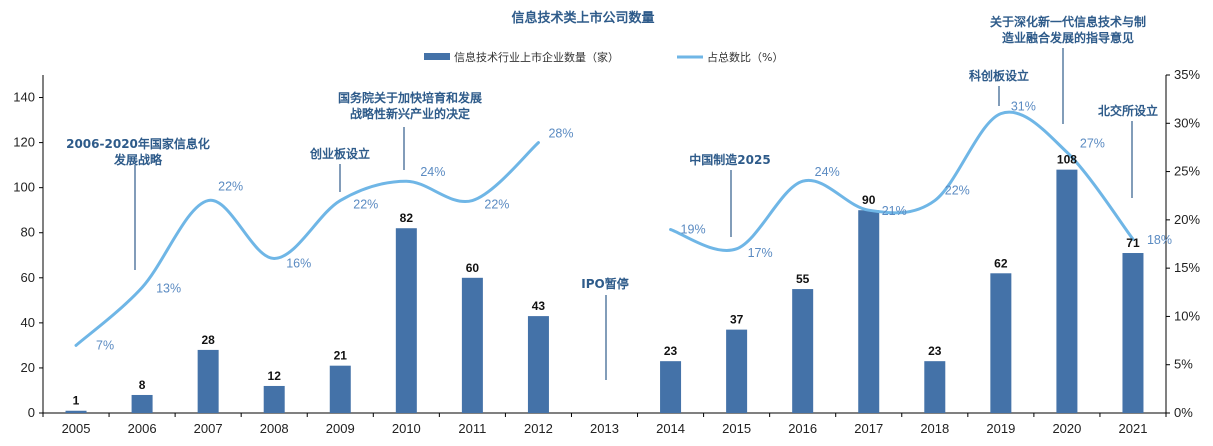 Image resolution: width=1213 pixels, height=446 pixels. What do you see at coordinates (1187, 315) in the screenshot?
I see `y-right-tick-label: 10%` at bounding box center [1187, 315].